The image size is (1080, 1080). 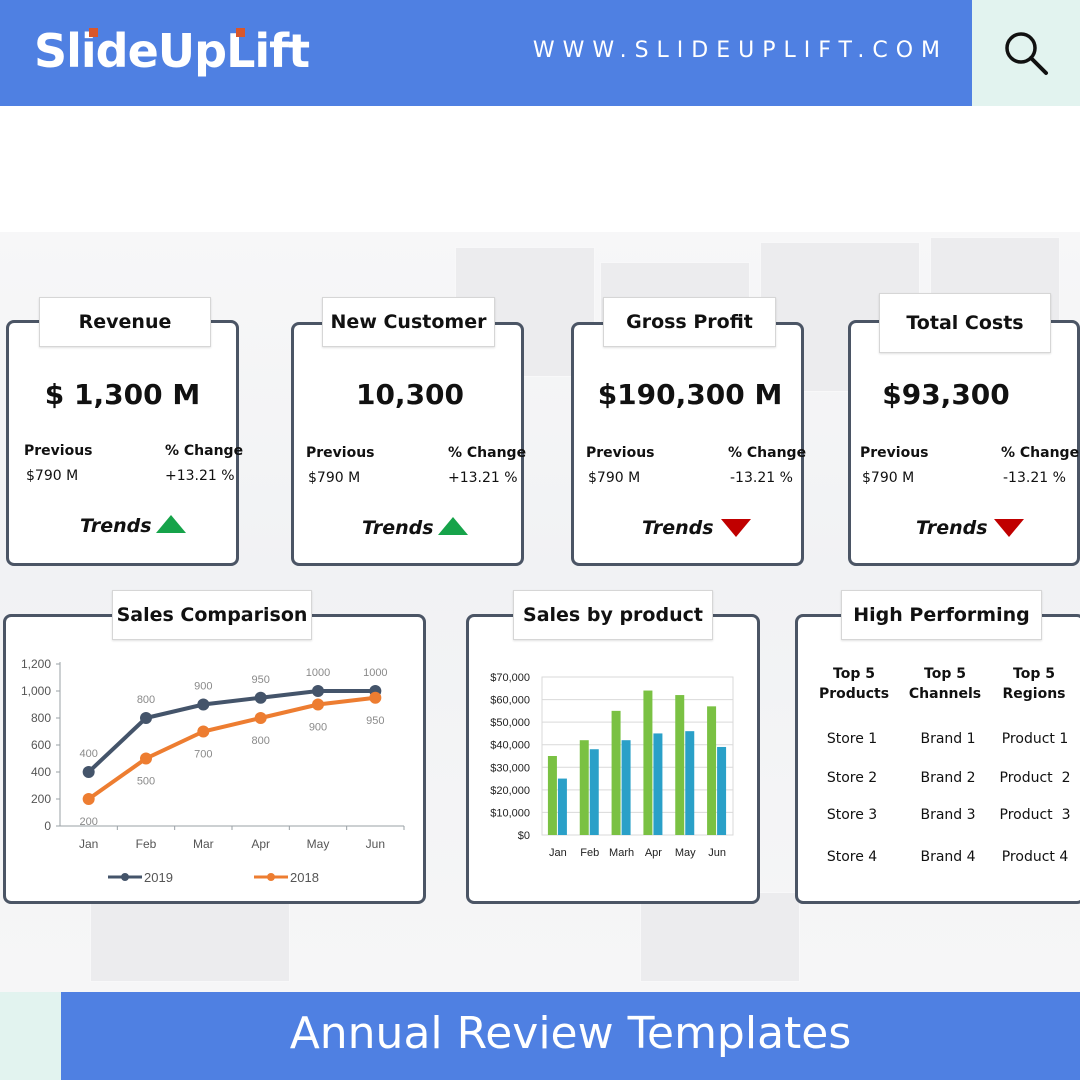 I want to click on y-tick-label: $40,000, so click(x=510, y=746).